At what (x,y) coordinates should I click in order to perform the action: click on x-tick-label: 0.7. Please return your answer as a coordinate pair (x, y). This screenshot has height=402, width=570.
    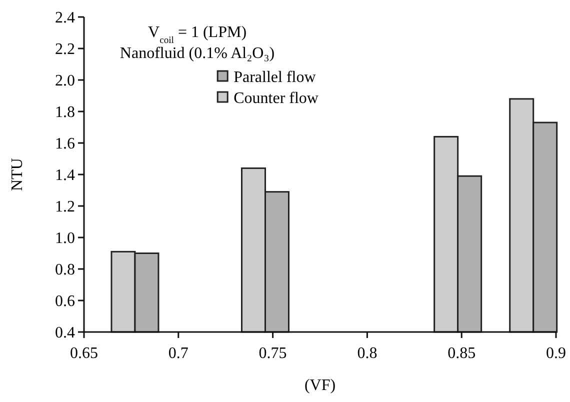
    Looking at the image, I should click on (178, 353).